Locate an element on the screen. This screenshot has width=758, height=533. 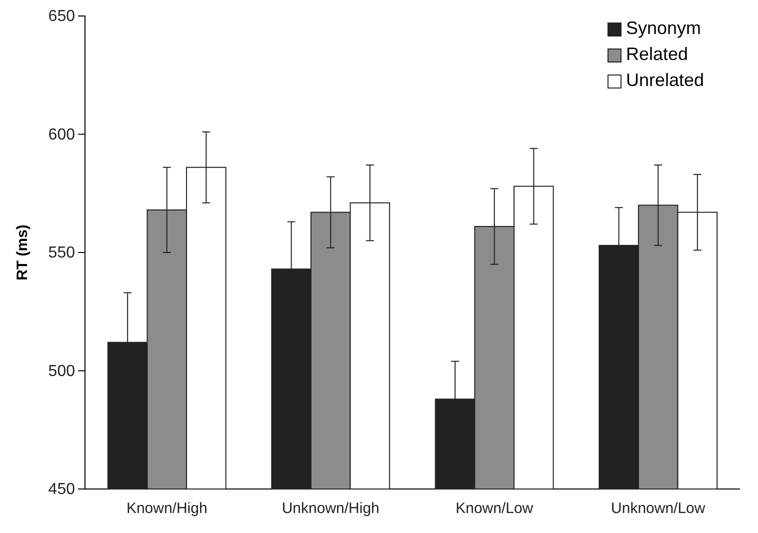
legend-label: Unrelated is located at coordinates (665, 80).